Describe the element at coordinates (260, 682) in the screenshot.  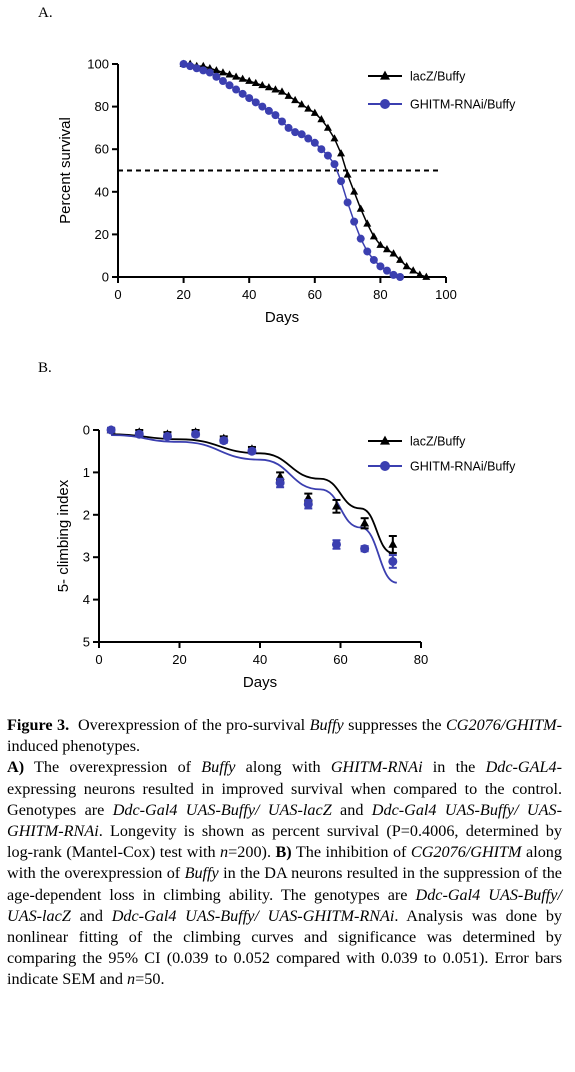
I see `x-axis-label: Days` at that location.